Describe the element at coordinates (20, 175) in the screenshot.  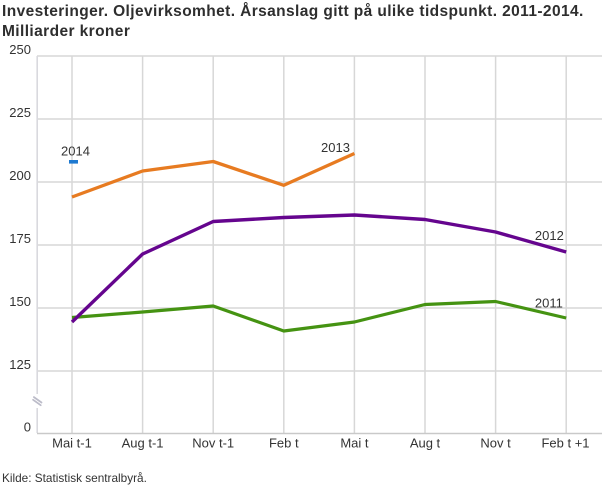
I see `svg-text: 200` at that location.